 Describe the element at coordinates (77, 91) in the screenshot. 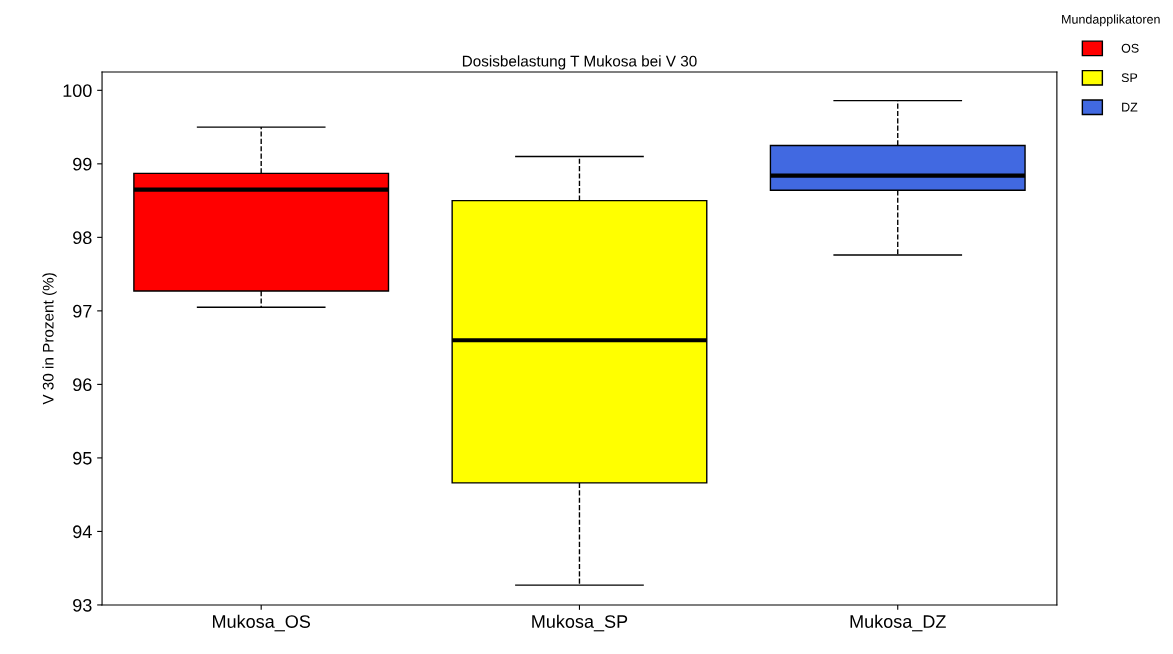

I see `y-tick-label: 100` at that location.